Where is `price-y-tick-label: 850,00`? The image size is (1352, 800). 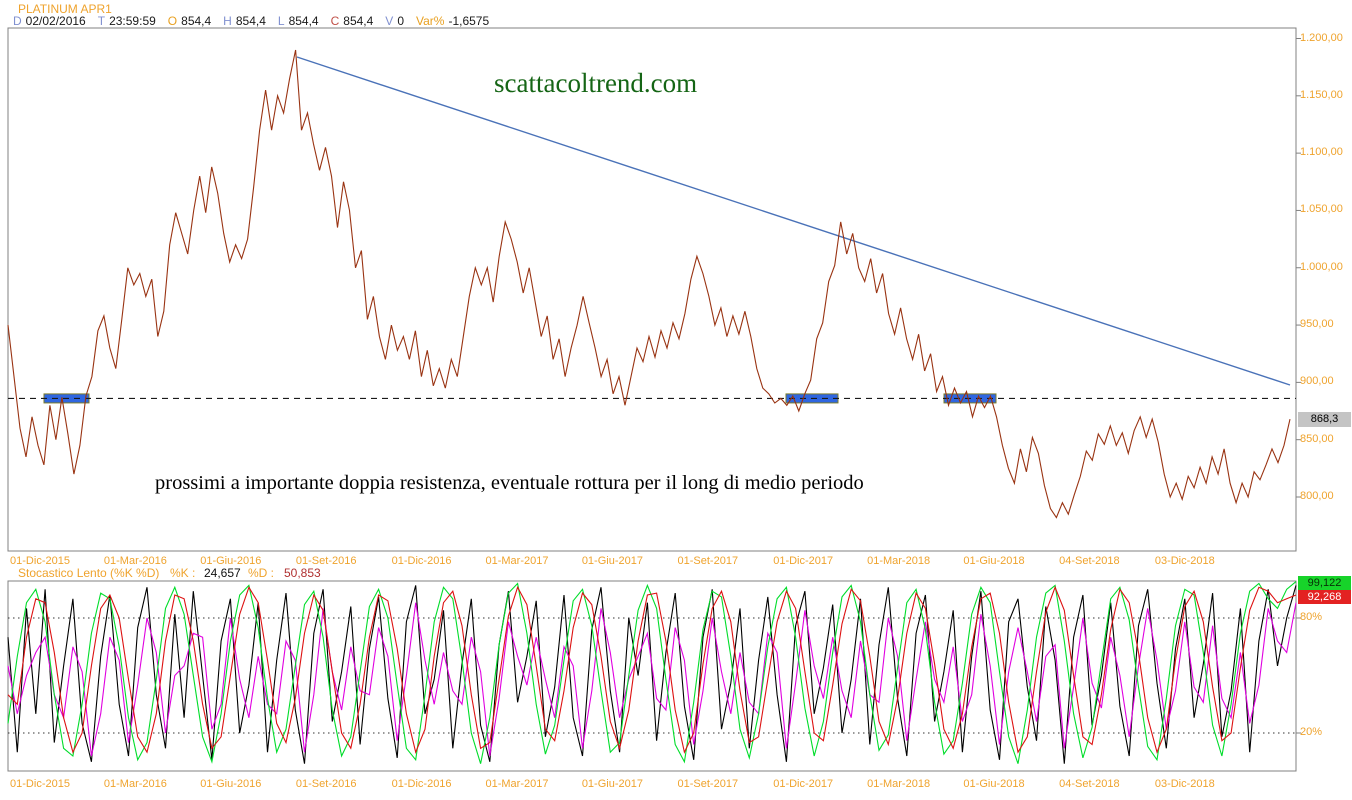 price-y-tick-label: 850,00 is located at coordinates (1317, 438).